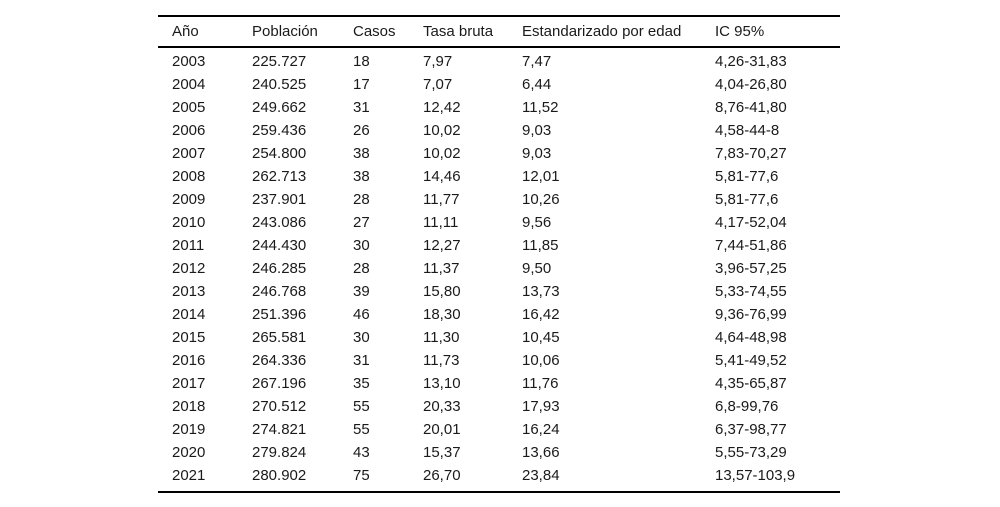 Image resolution: width=1000 pixels, height=507 pixels. Describe the element at coordinates (361, 130) in the screenshot. I see `table-cell: 26` at that location.